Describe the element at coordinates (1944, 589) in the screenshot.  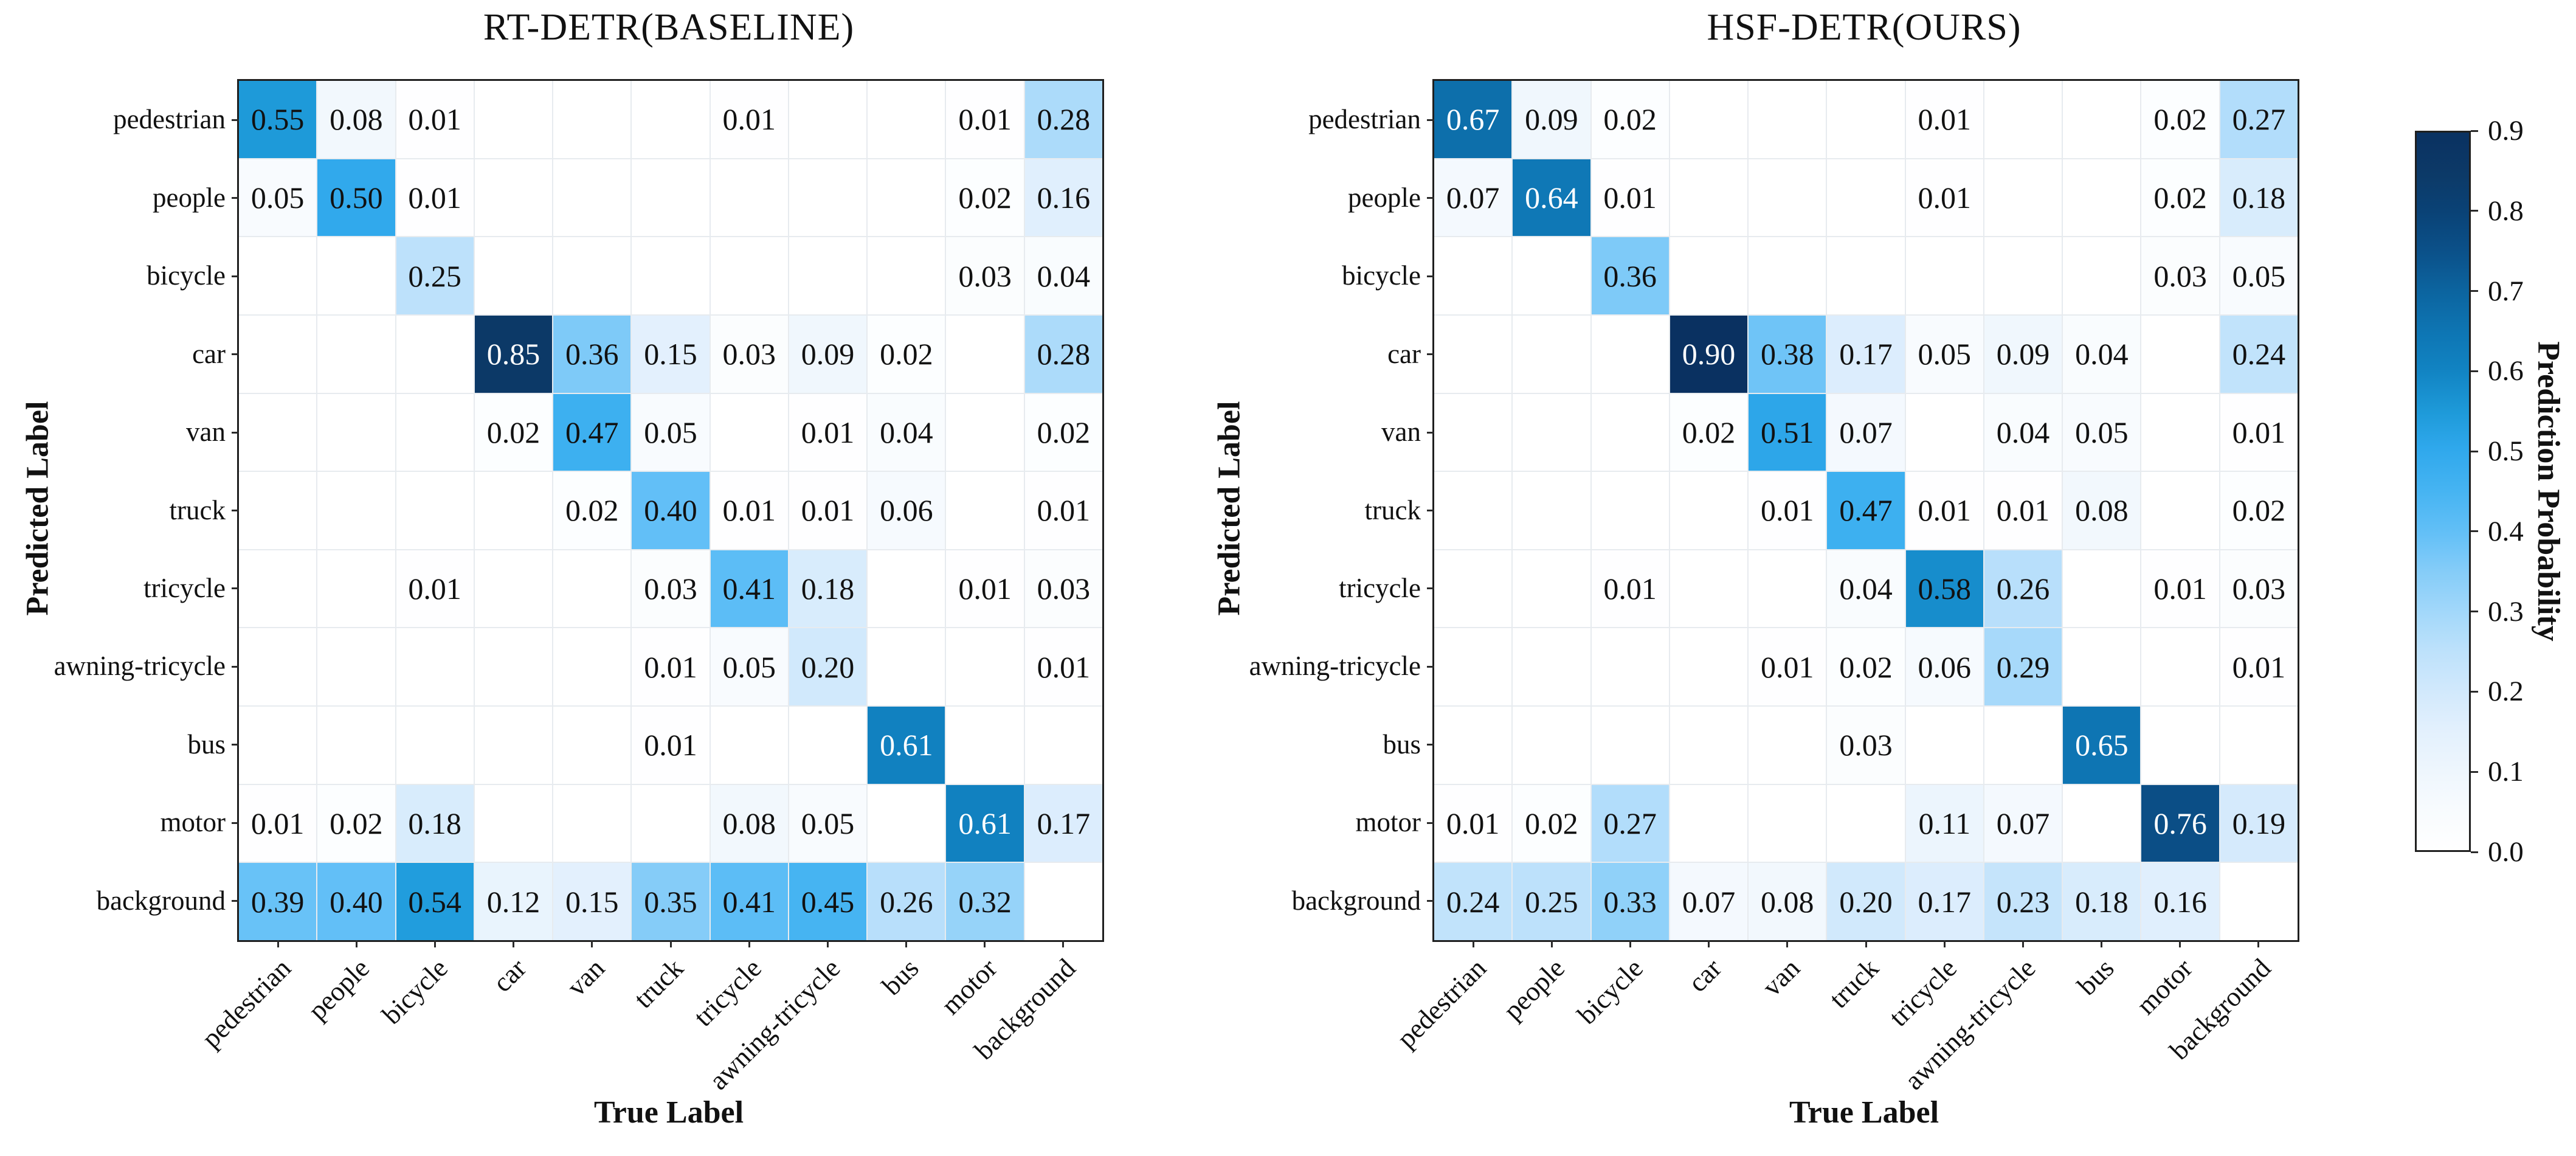
I see `heatmap-cell: 0.58` at that location.